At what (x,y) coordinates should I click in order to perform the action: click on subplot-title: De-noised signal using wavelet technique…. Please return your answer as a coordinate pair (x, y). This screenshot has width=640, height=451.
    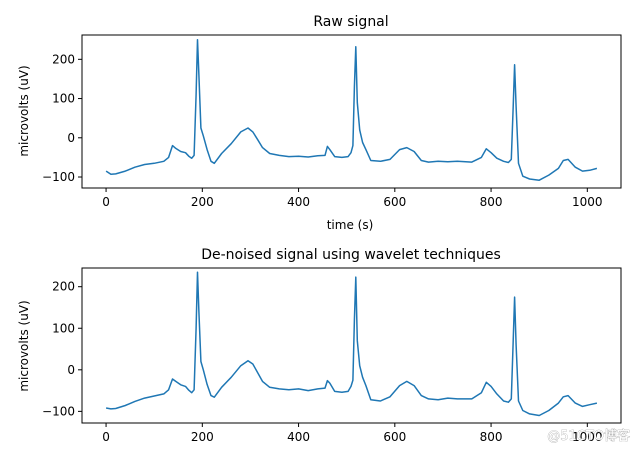
    Looking at the image, I should click on (351, 255).